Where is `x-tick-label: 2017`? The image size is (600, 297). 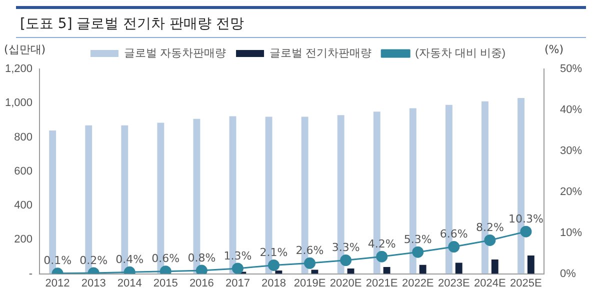
x-tick-label: 2017 is located at coordinates (237, 283).